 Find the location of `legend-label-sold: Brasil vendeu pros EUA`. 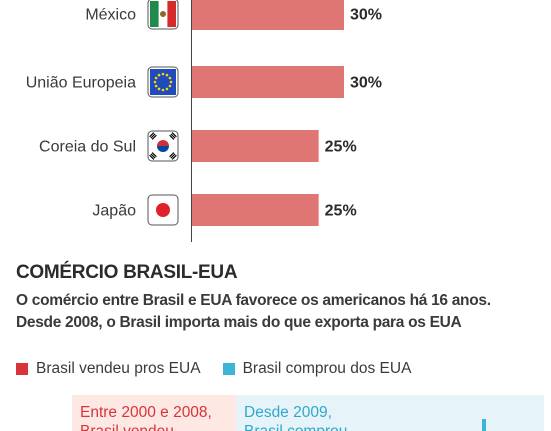

legend-label-sold: Brasil vendeu pros EUA is located at coordinates (118, 368).